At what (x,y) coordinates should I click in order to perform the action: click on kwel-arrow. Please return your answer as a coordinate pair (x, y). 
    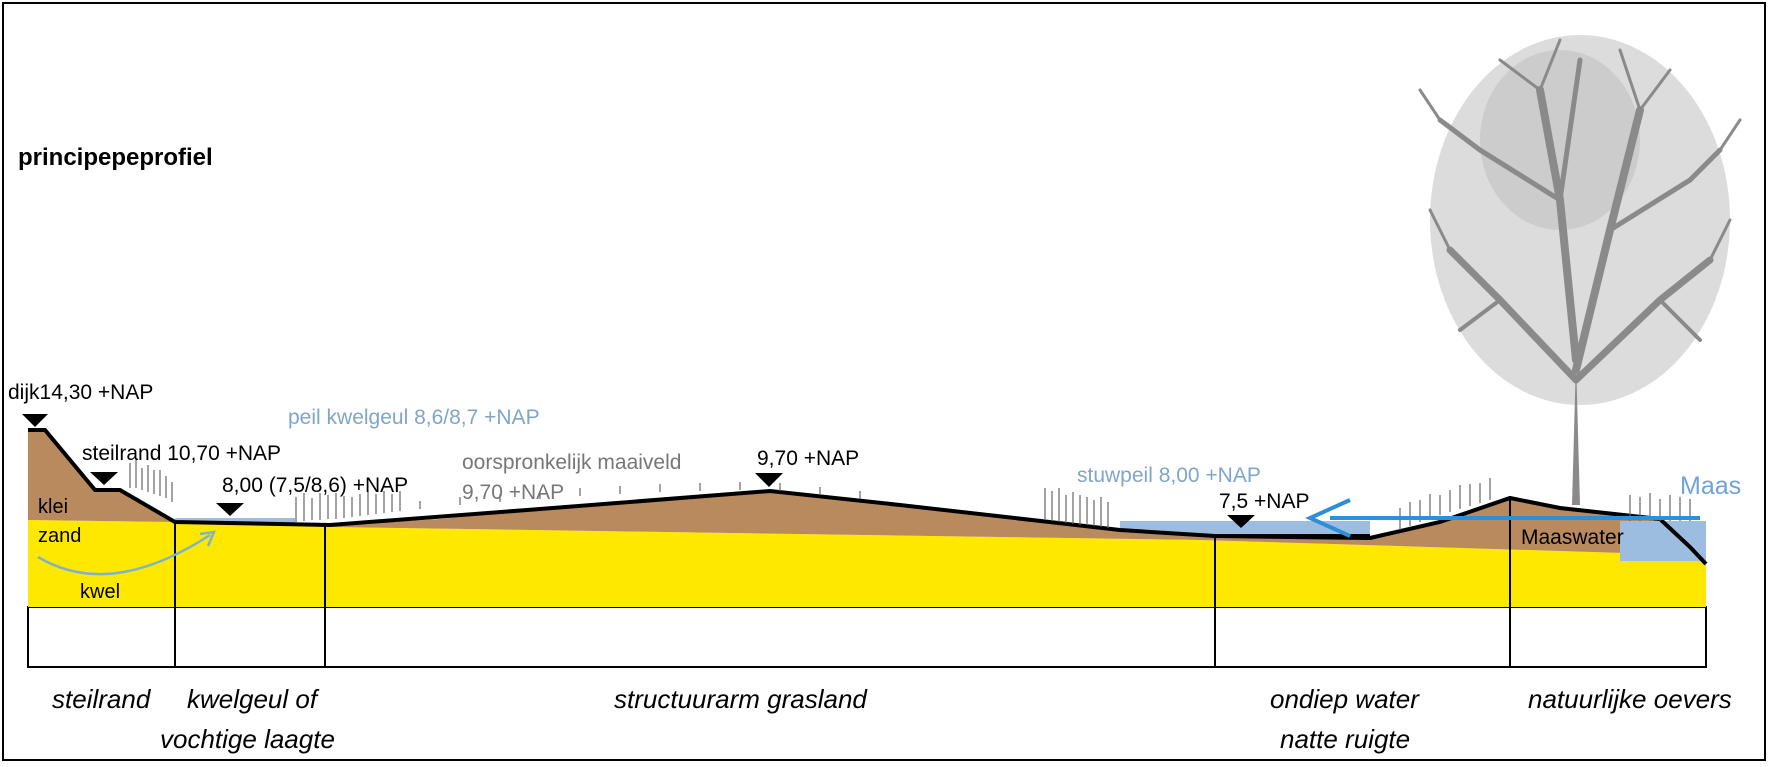
    Looking at the image, I should click on (127, 553).